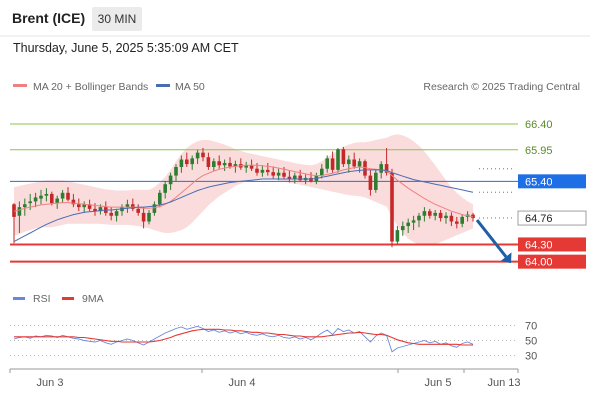  Describe the element at coordinates (531, 342) in the screenshot. I see `rsi-tick-label: 50` at that location.